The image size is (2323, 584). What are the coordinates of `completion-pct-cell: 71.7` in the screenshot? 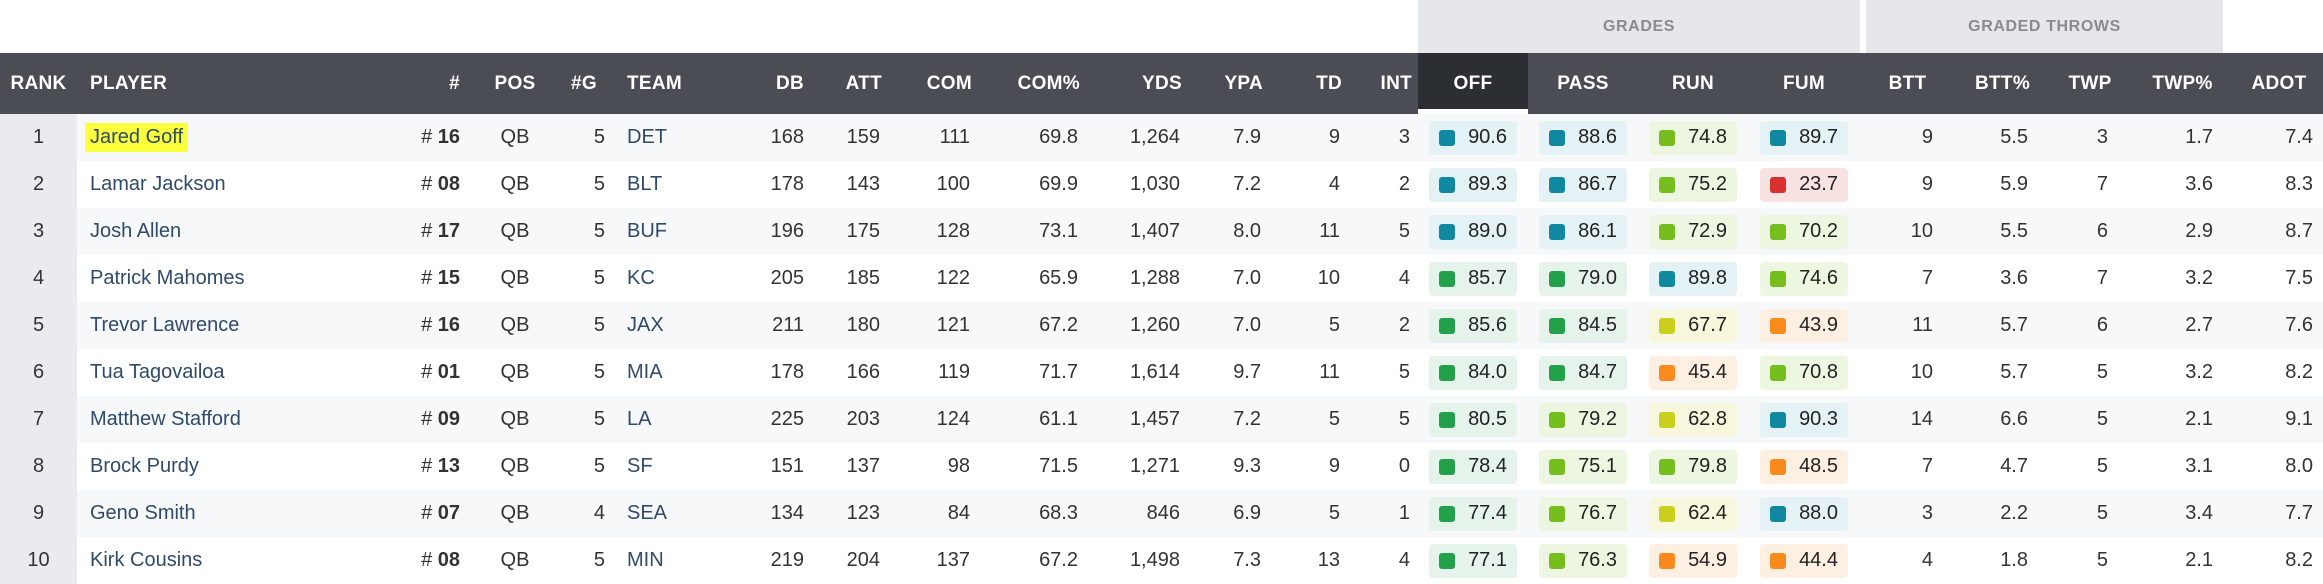 It's located at (1032, 372).